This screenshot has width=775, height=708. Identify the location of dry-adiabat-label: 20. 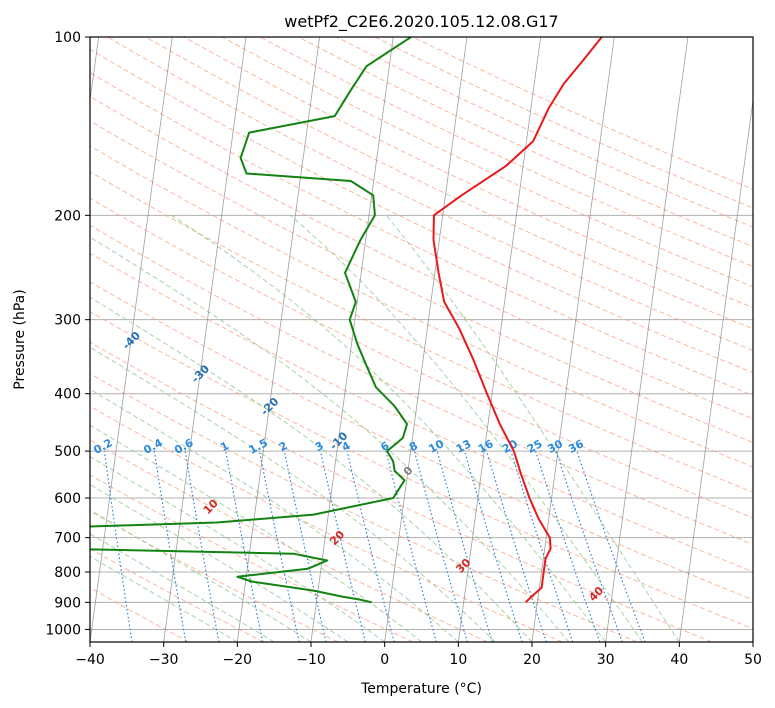
(337, 538).